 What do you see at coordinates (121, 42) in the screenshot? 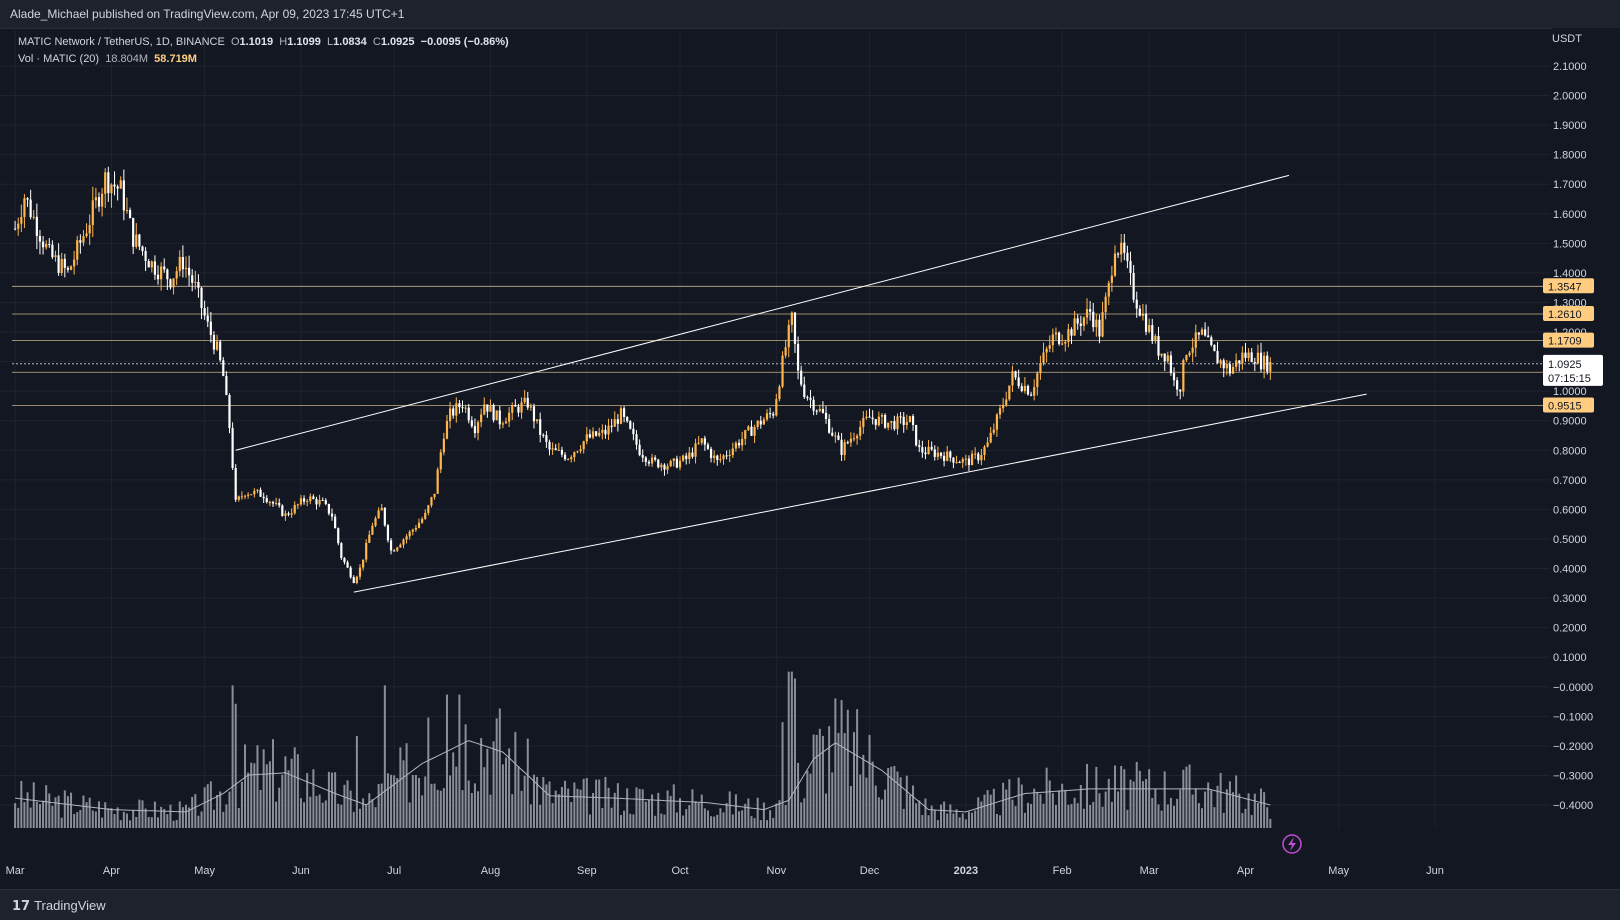
I see `symbol-label: MATIC Network / TetherUS, 1D, BINANCE` at bounding box center [121, 42].